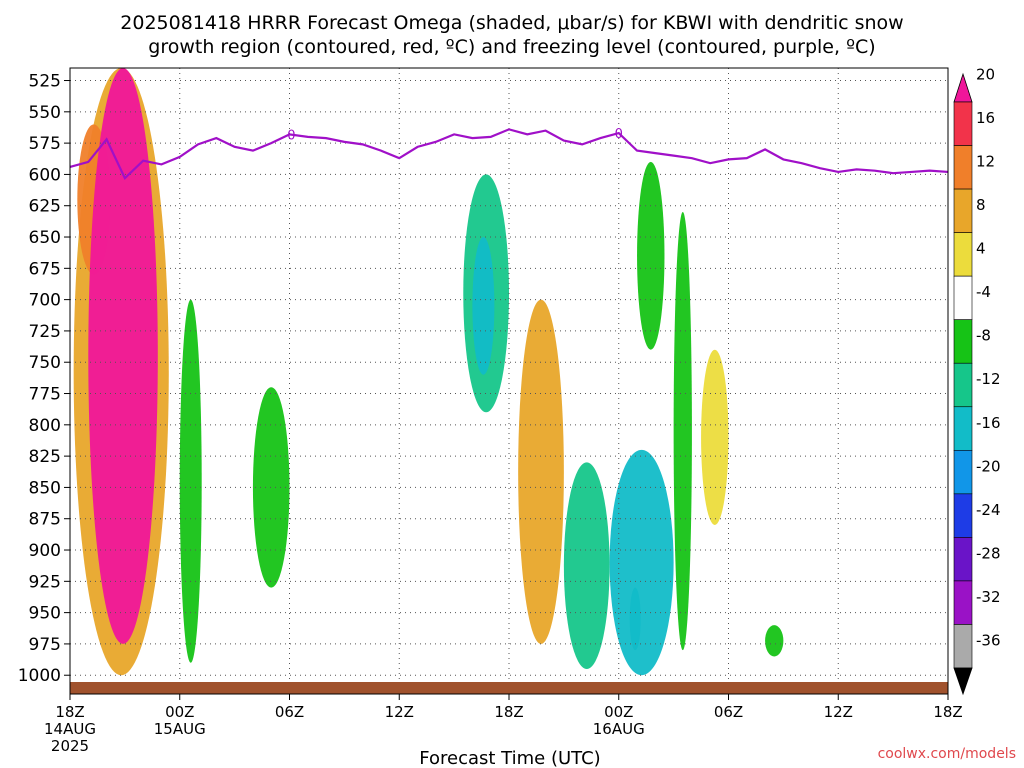 The width and height of the screenshot is (1024, 768). I want to click on terrain-band, so click(509, 688).